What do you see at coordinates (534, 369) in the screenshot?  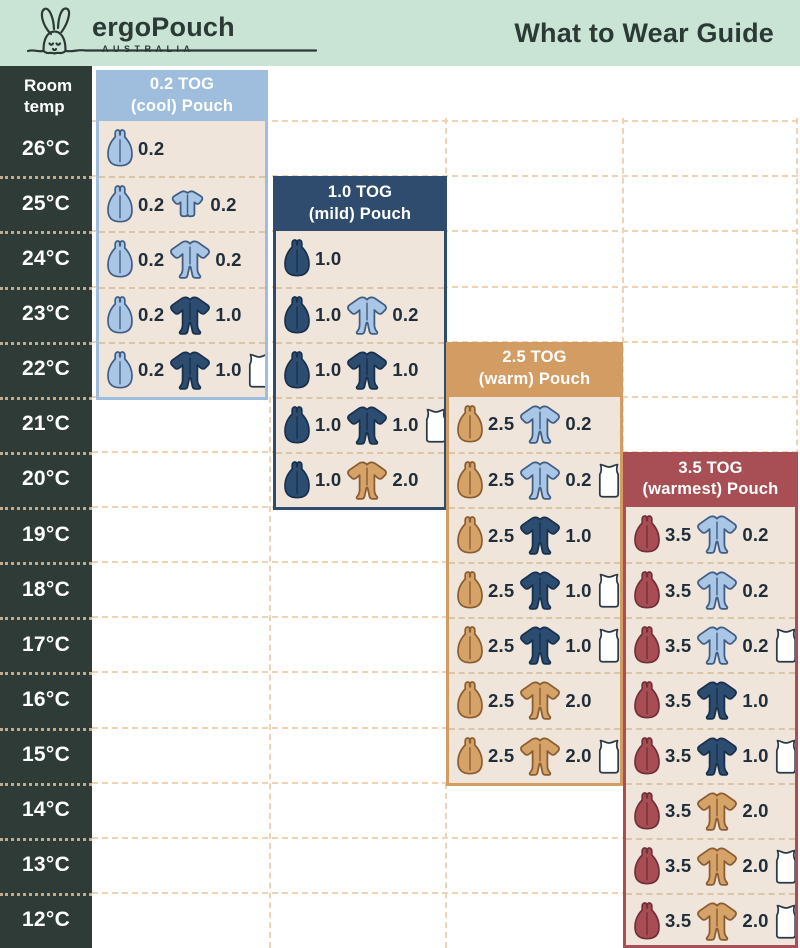 I see `card-header-2-5-tog: 2.5 TOG (warm) Pouch` at bounding box center [534, 369].